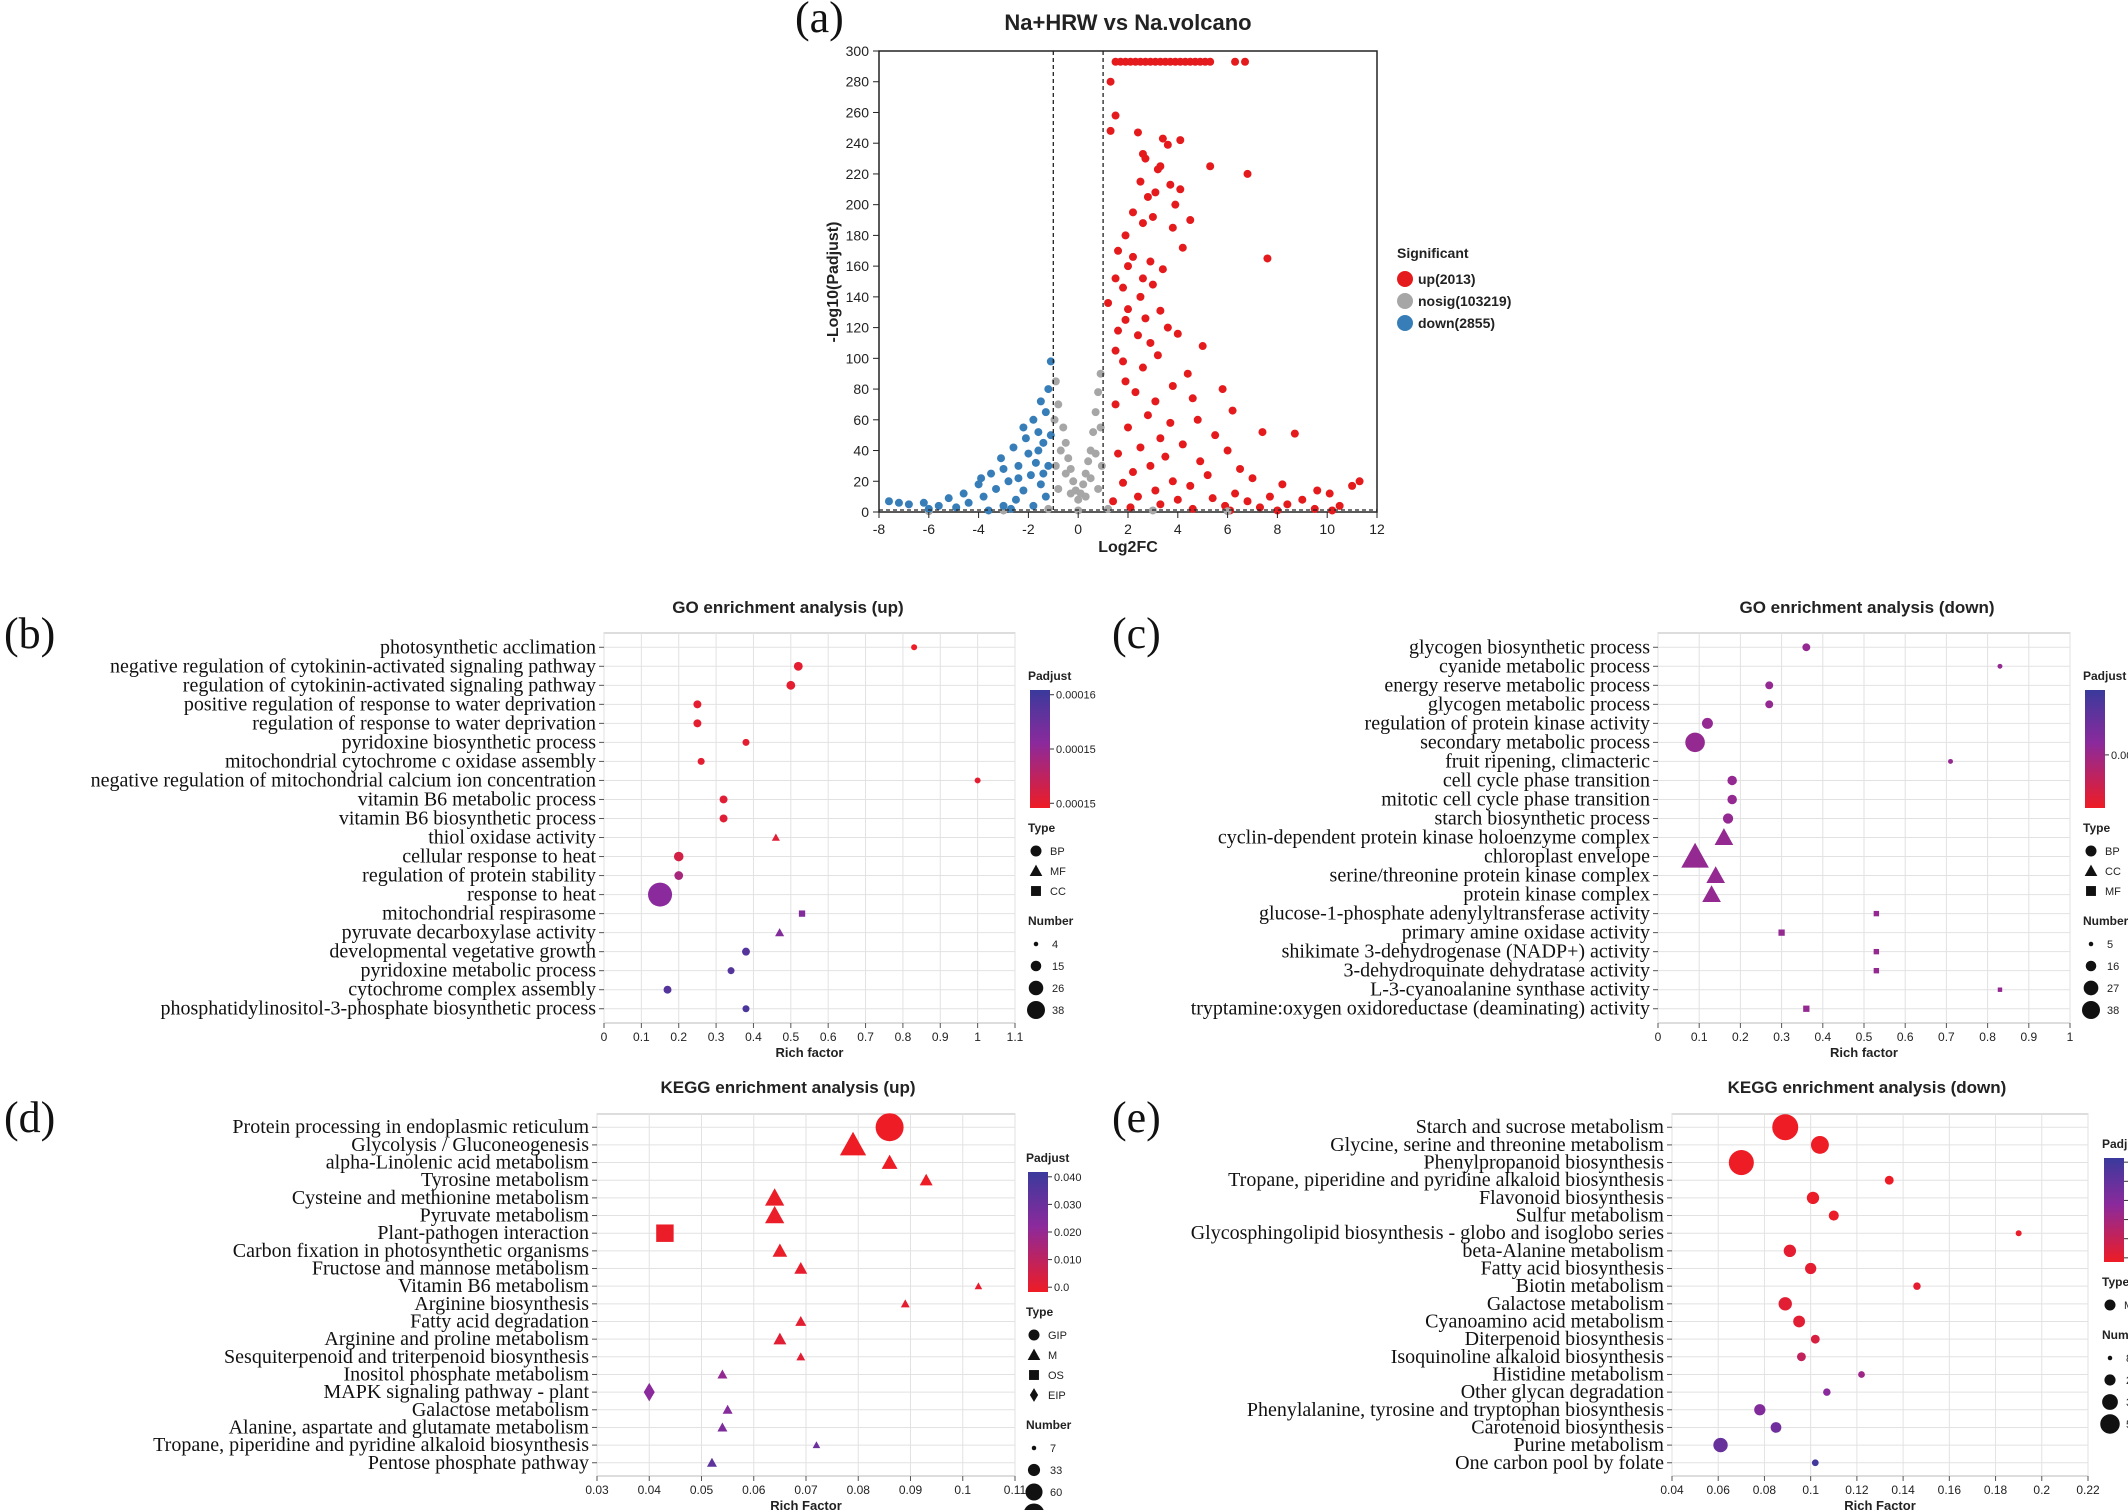  Describe the element at coordinates (1996, 1490) in the screenshot. I see `x-tick-label: 0.18` at that location.